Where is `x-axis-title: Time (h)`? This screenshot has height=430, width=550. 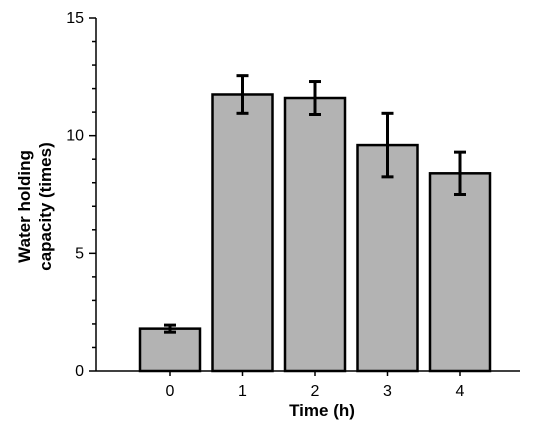
x-axis-title: Time (h) is located at coordinates (322, 410).